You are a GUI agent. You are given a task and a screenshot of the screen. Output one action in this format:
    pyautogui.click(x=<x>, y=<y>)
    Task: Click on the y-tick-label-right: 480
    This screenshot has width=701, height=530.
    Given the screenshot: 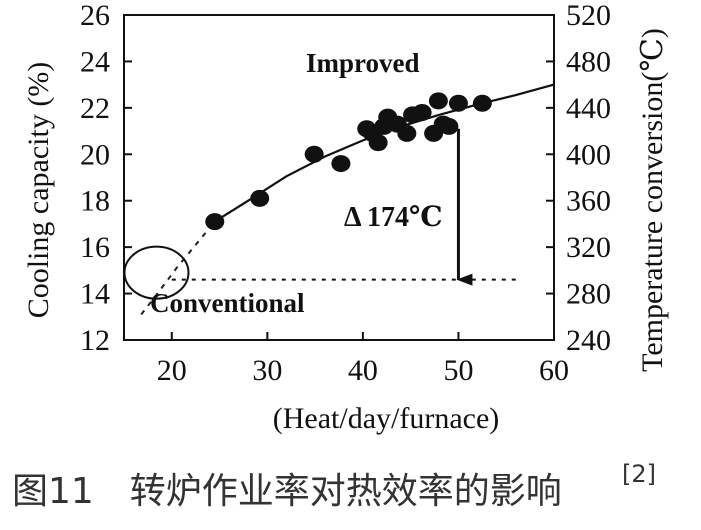 What is the action you would take?
    pyautogui.click(x=588, y=61)
    